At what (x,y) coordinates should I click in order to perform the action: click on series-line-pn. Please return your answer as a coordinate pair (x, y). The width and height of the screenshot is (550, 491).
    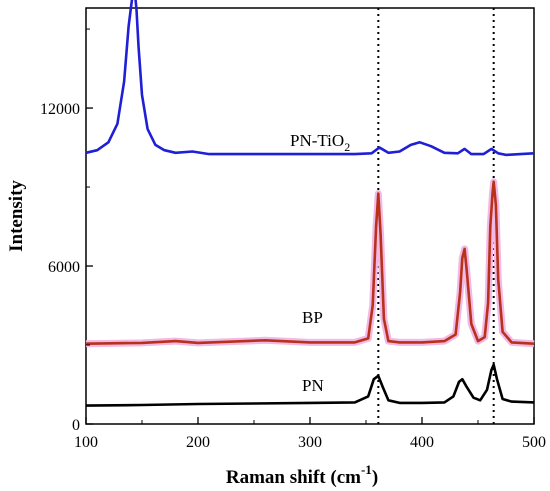
    Looking at the image, I should click on (310, 385).